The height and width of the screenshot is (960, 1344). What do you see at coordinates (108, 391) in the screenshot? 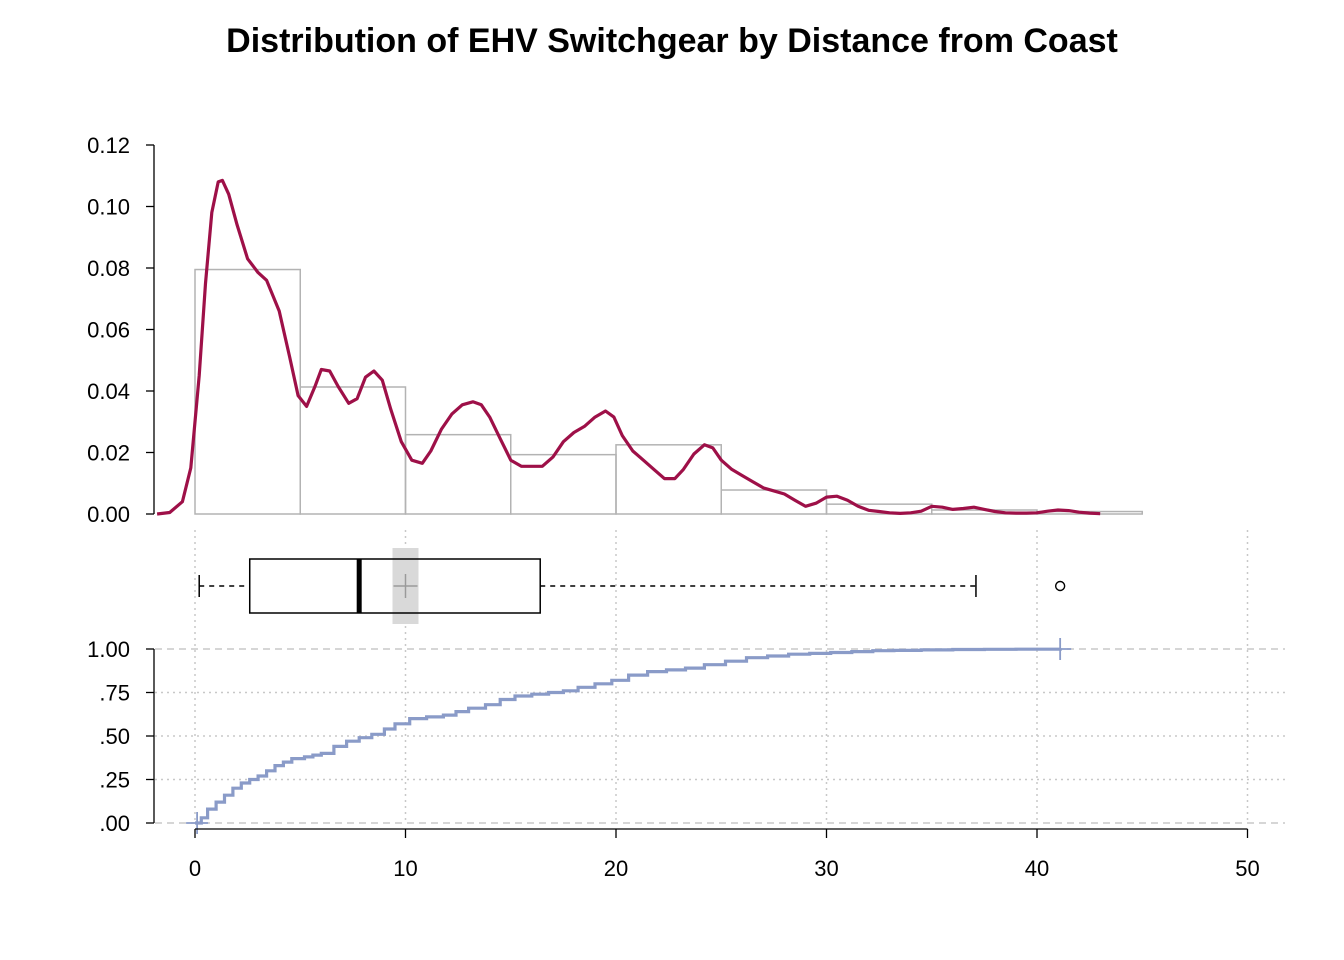
I see `density-y-tick-label: 0.04` at bounding box center [108, 391].